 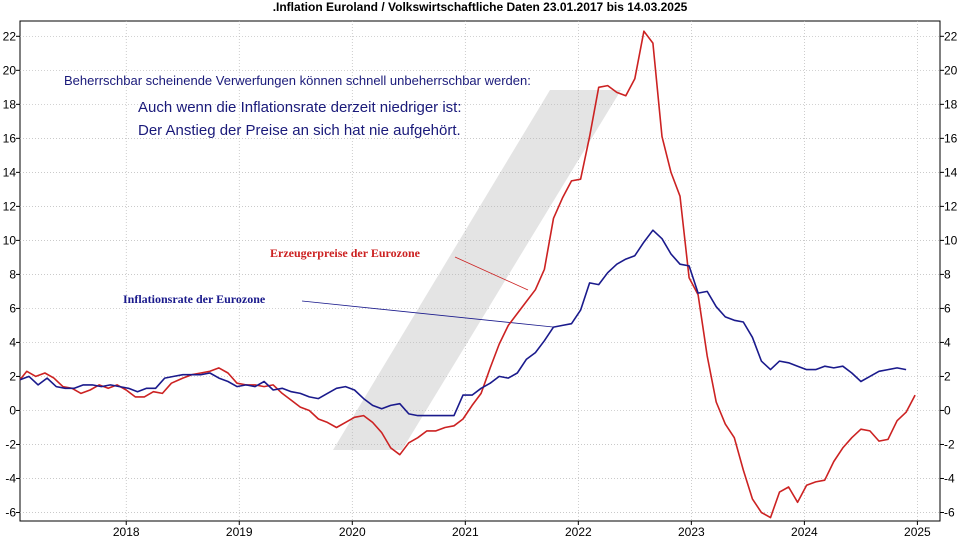 What do you see at coordinates (949, 444) in the screenshot?
I see `y-tick-label-right: -2` at bounding box center [949, 444].